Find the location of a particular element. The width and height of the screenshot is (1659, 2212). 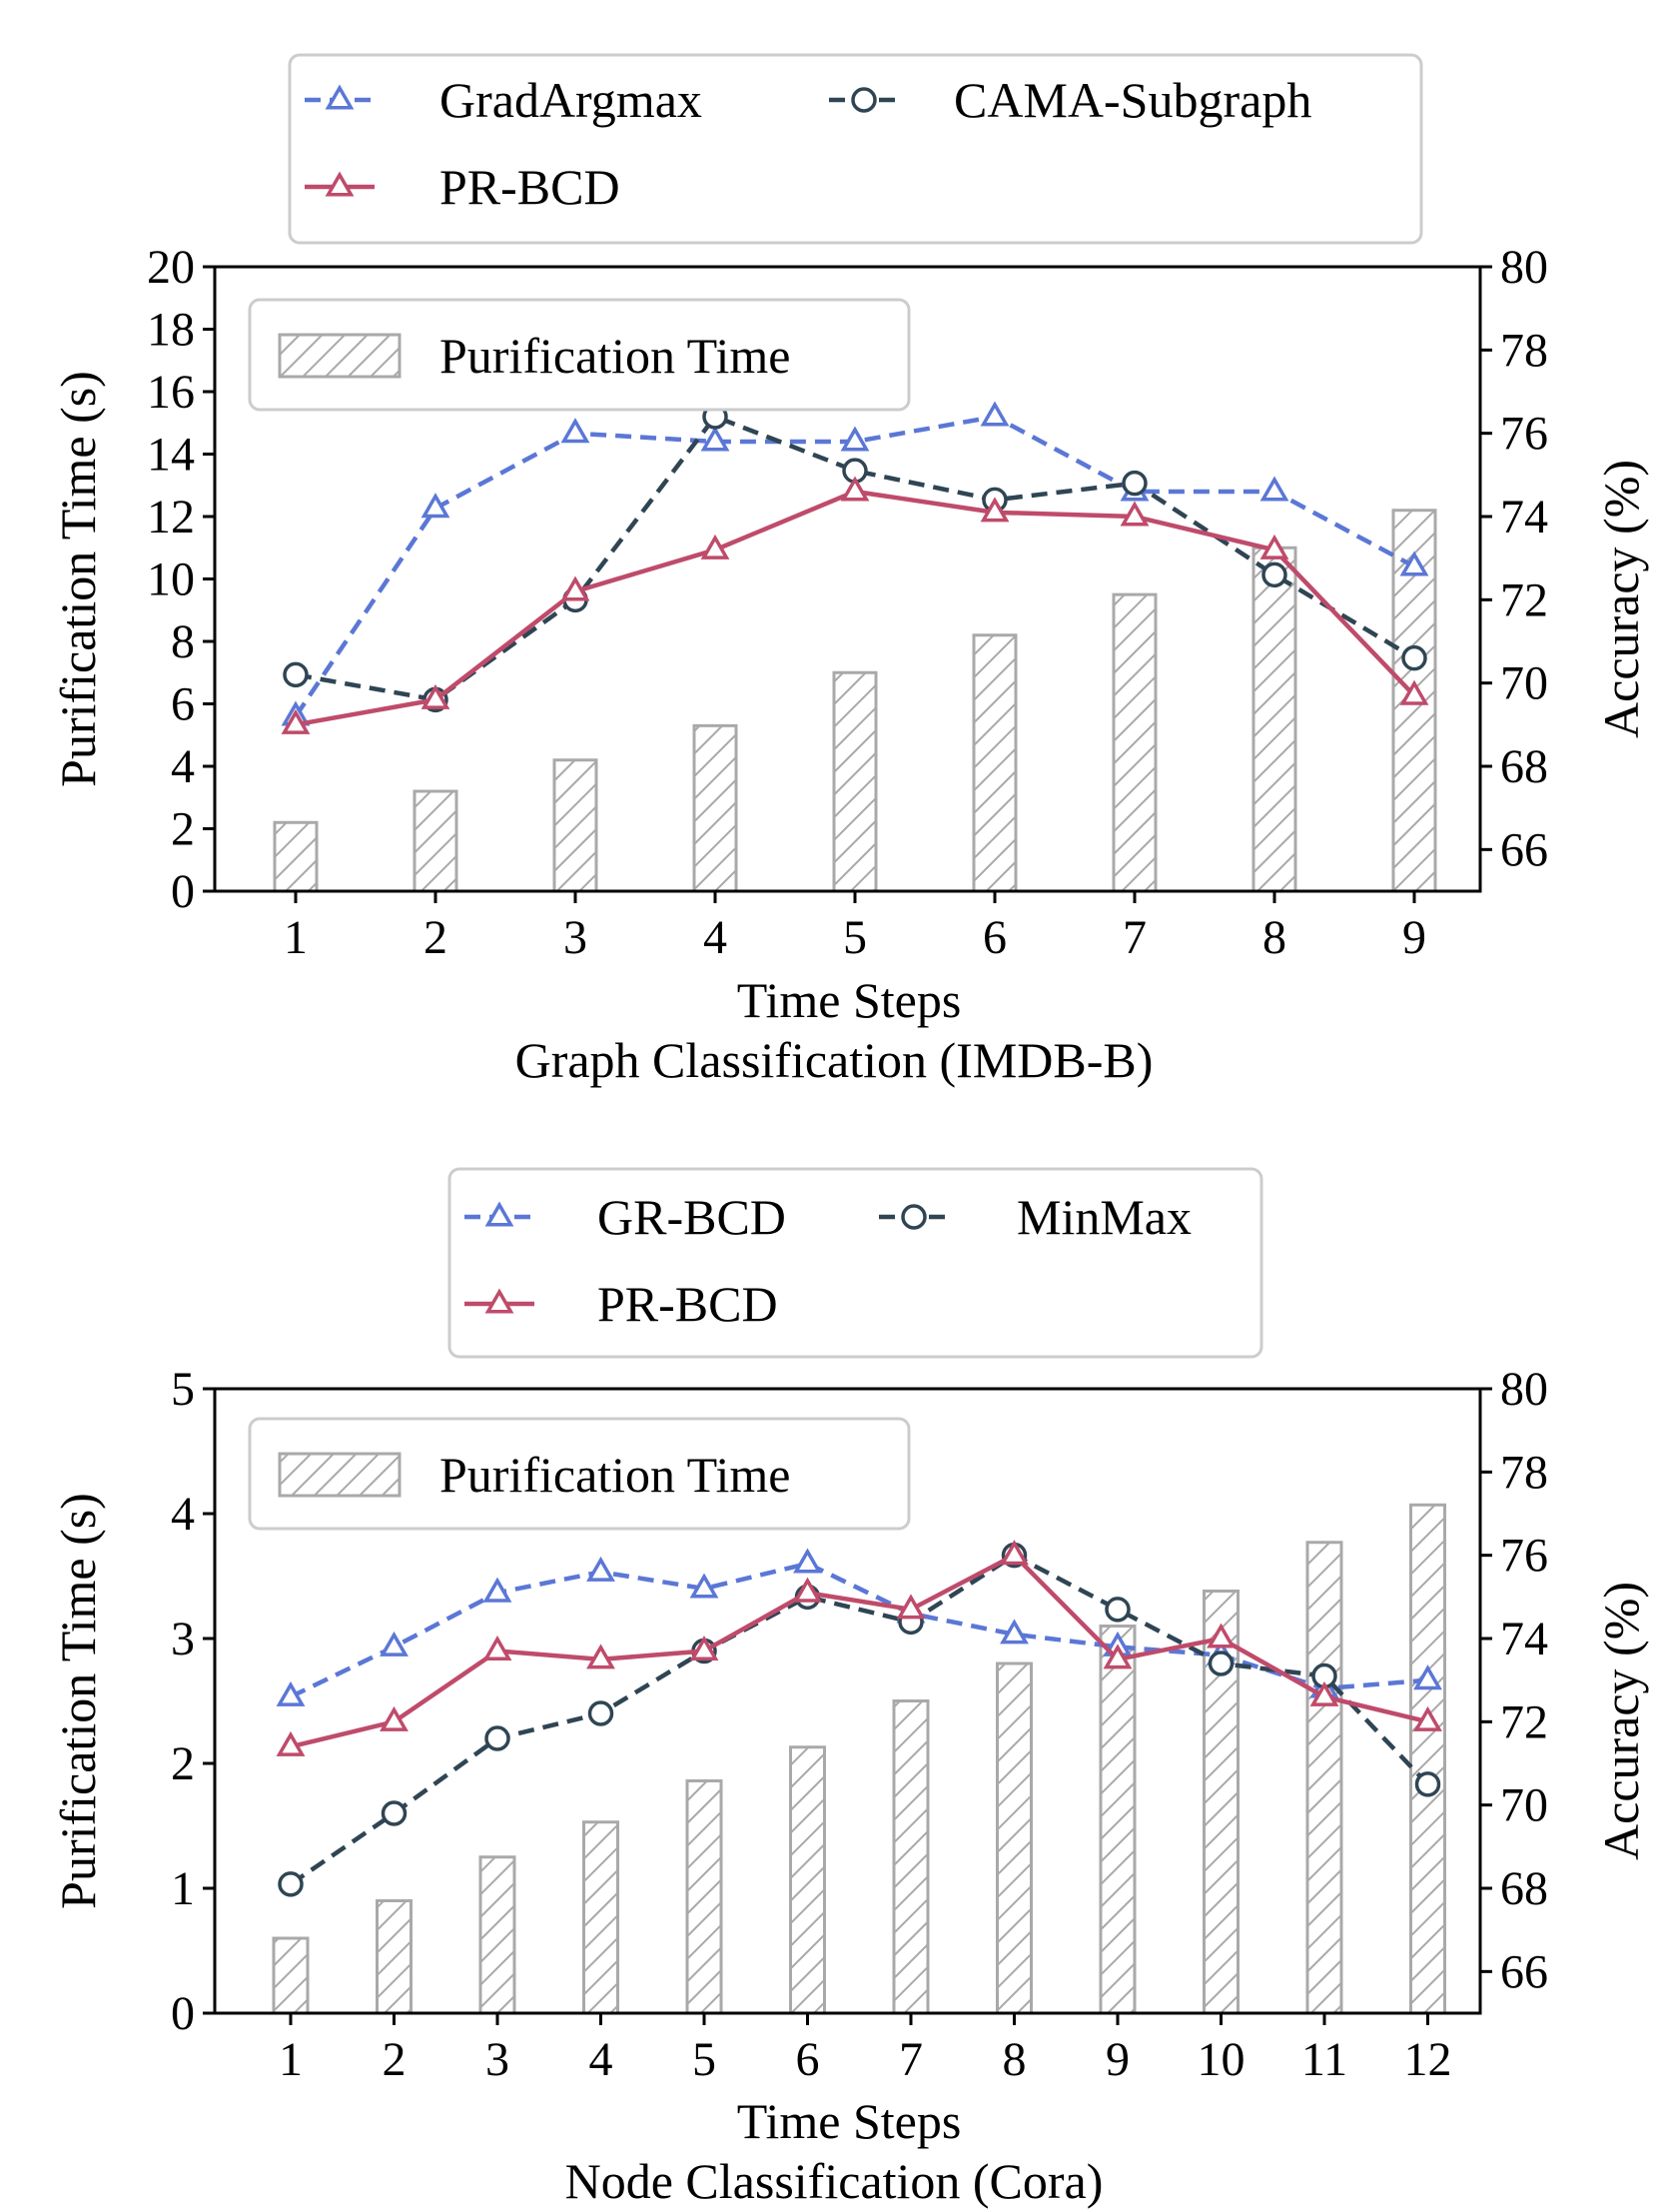

y-right-tick-label: 80 is located at coordinates (1524, 1389).